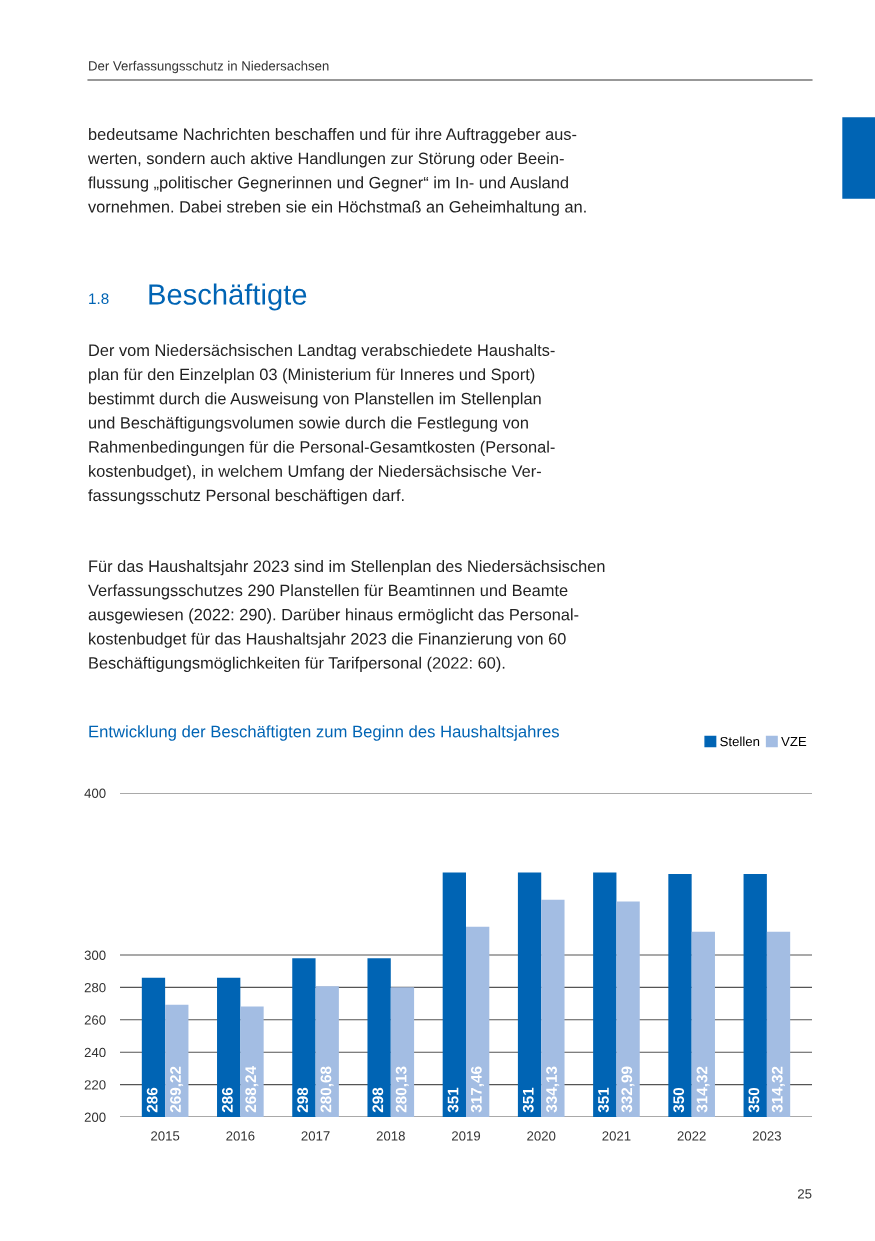 This screenshot has height=1241, width=875. I want to click on x-tick-label: 2019, so click(466, 1136).